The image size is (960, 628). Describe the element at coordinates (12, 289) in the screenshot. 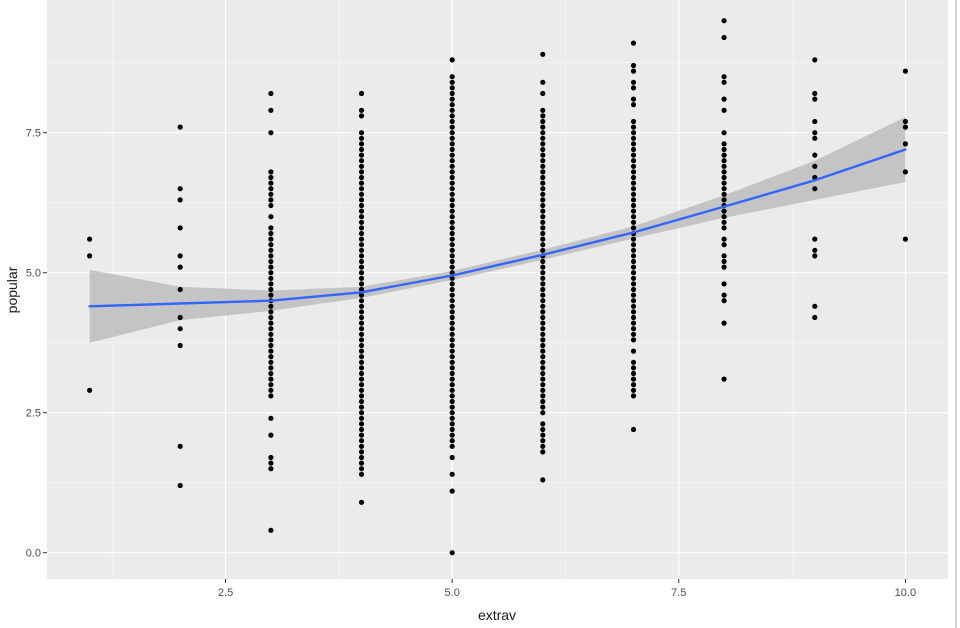

I see `y-axis-title: popular` at that location.